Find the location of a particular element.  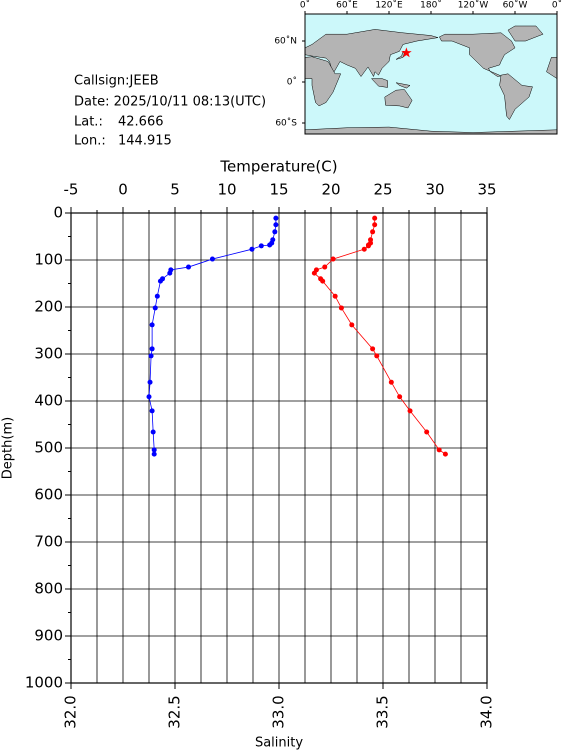

map-lat-label: 60˚N is located at coordinates (285, 41).